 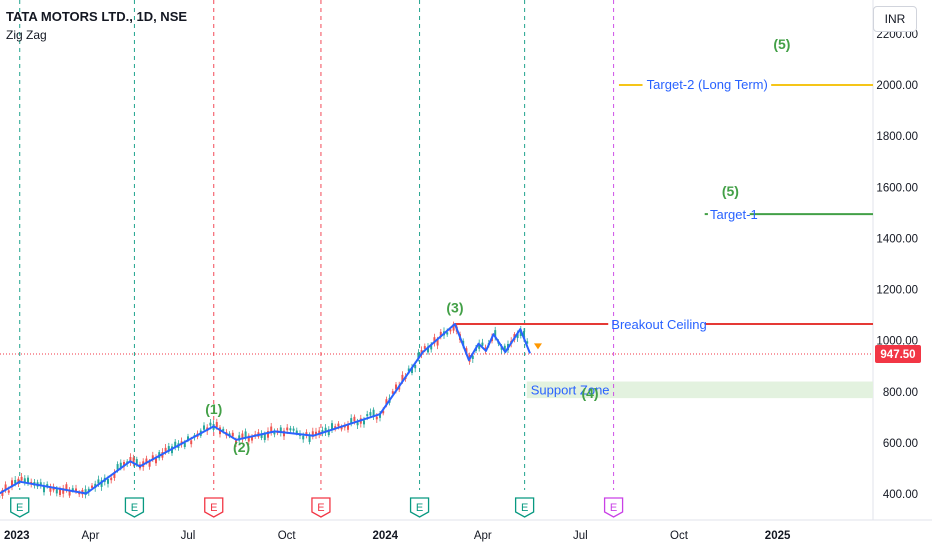 I want to click on symbol-title: TATA MOTORS LTD., 1D, NSE, so click(x=97, y=16).